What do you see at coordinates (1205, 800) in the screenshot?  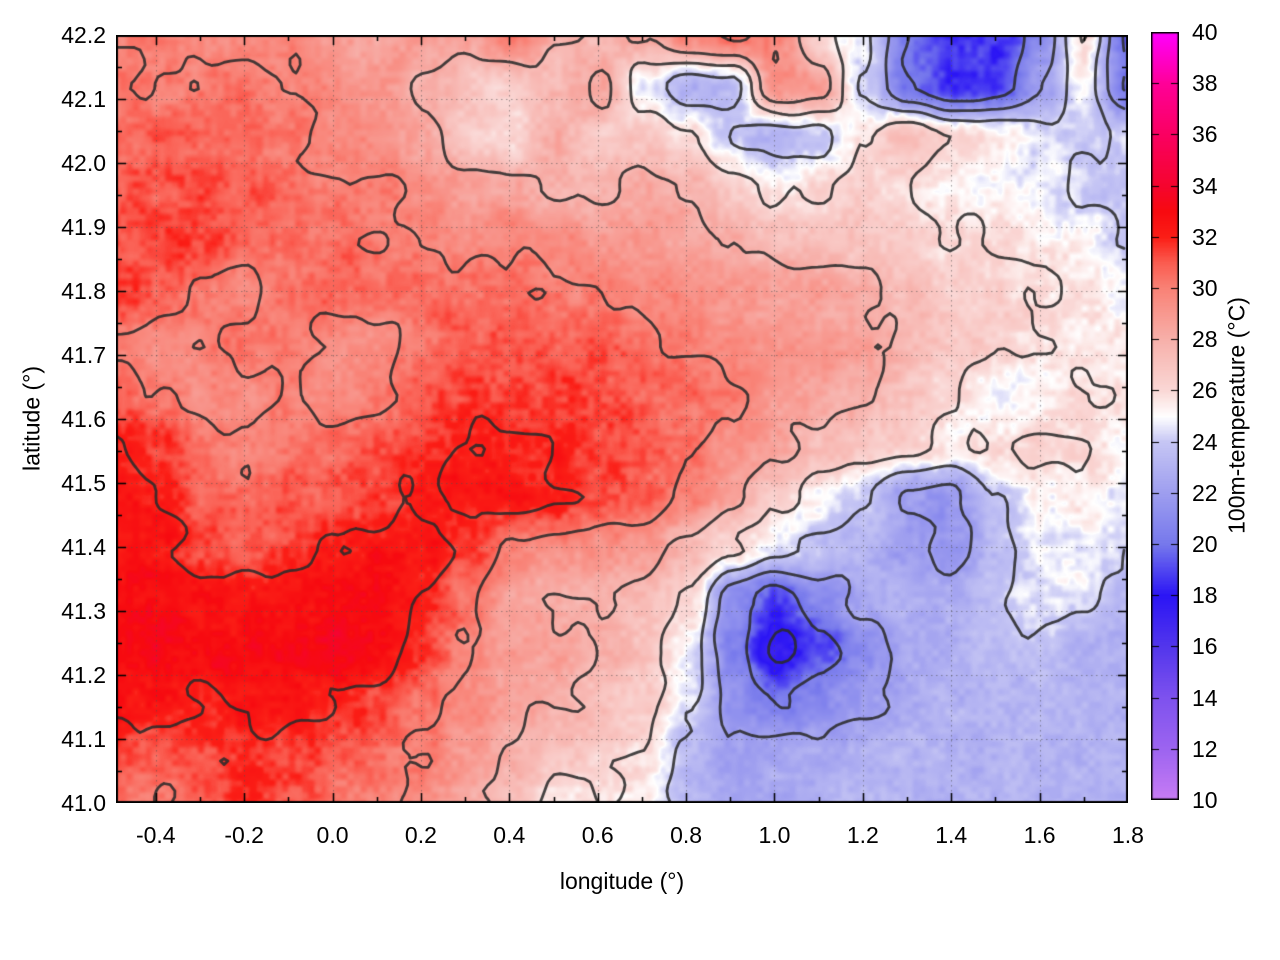 I see `colorbar-tick-label: 10` at bounding box center [1205, 800].